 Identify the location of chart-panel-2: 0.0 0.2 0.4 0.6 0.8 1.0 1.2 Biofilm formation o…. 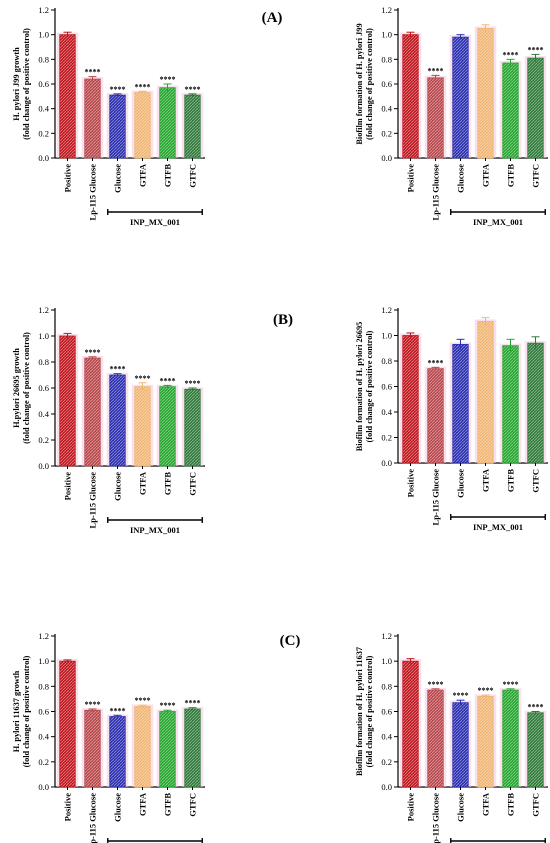
(451, 116).